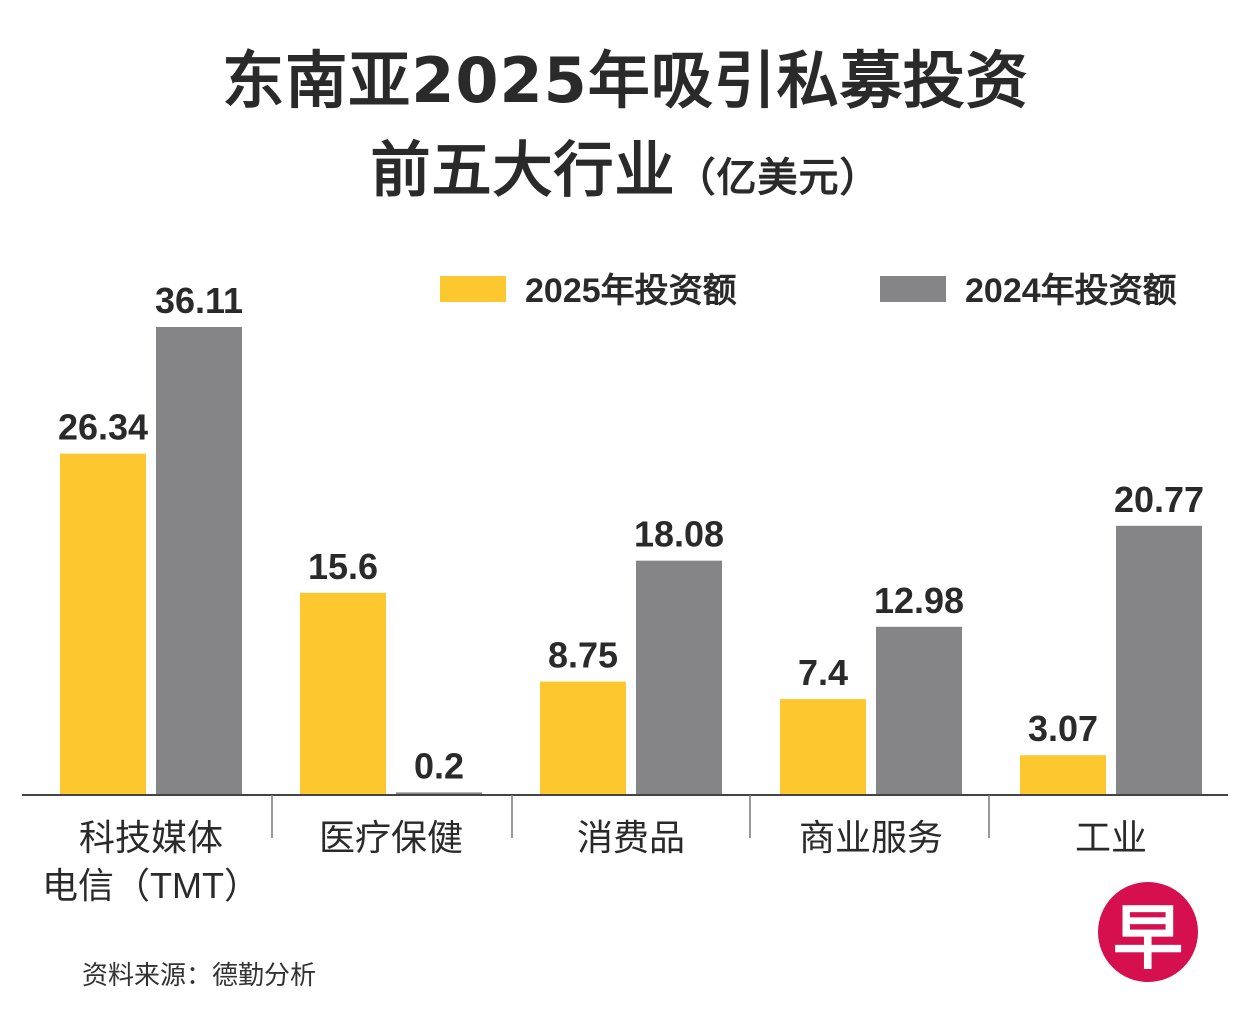 This screenshot has width=1251, height=1036. I want to click on legend-label-1: 2024年投资额, so click(1071, 291).